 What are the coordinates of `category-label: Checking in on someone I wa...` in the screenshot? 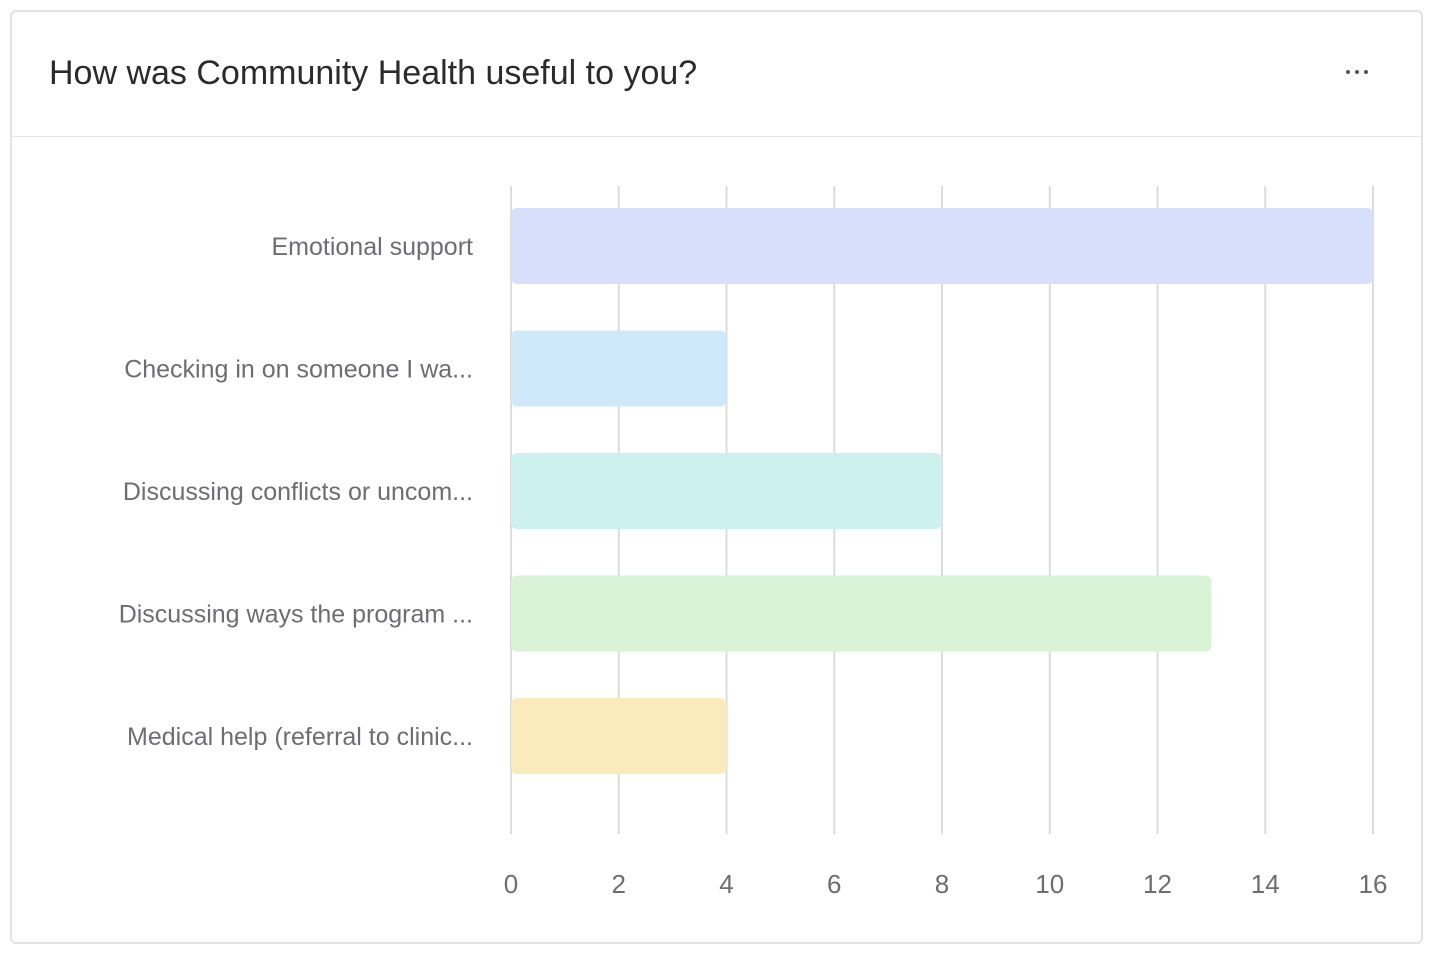 It's located at (298, 370).